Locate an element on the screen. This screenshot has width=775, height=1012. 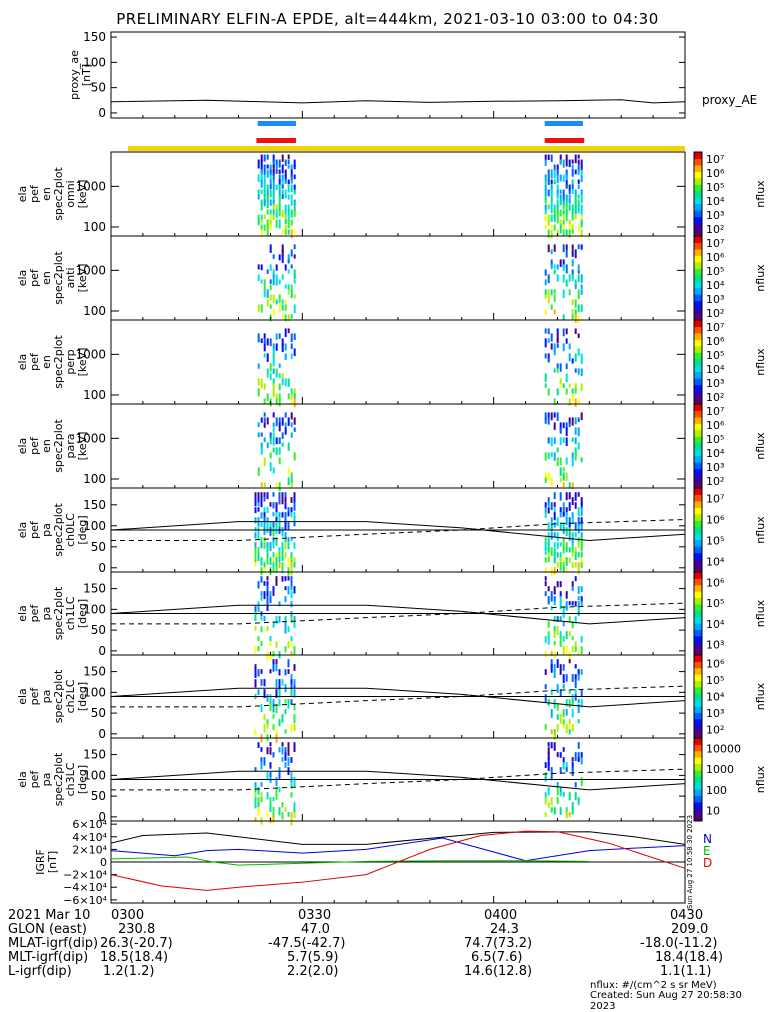
mlat-val-0: 26.3(-20.7) is located at coordinates (136, 943).